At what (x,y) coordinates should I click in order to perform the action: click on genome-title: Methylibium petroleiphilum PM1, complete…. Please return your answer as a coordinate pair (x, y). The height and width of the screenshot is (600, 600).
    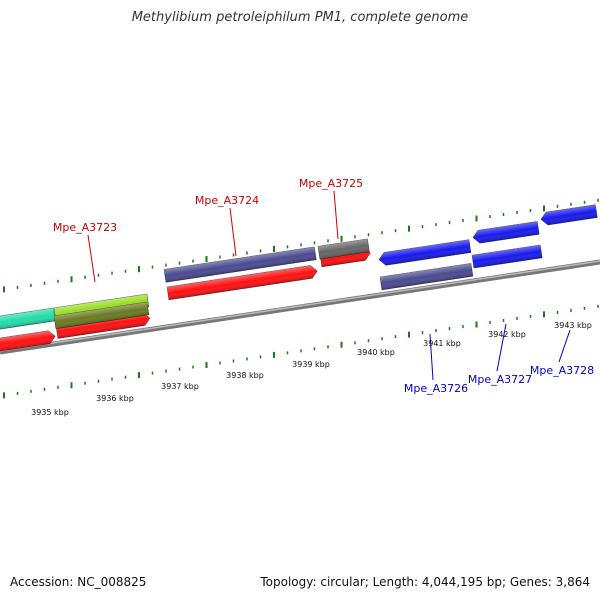
    Looking at the image, I should click on (300, 17).